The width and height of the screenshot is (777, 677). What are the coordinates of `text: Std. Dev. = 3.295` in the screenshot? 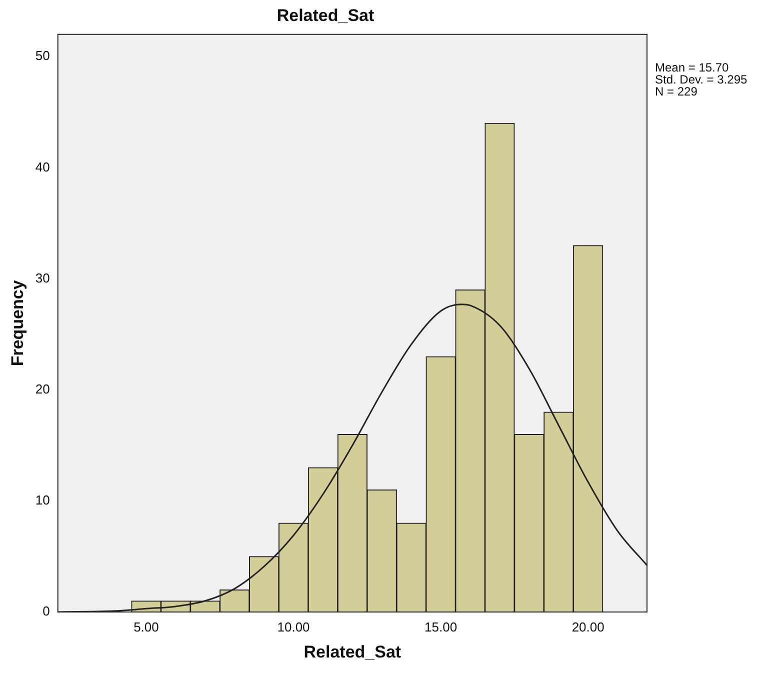 It's located at (701, 79).